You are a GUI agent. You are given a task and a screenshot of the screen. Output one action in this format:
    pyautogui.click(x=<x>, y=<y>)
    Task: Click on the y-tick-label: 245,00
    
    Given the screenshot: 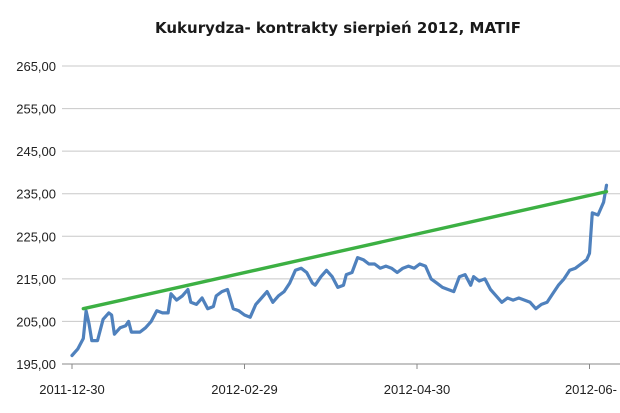 What is the action you would take?
    pyautogui.click(x=36, y=151)
    